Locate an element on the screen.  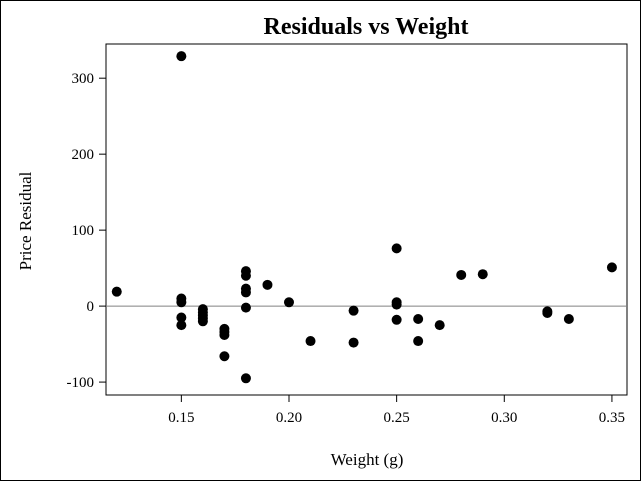
x-tick-label: 0.20 is located at coordinates (289, 418).